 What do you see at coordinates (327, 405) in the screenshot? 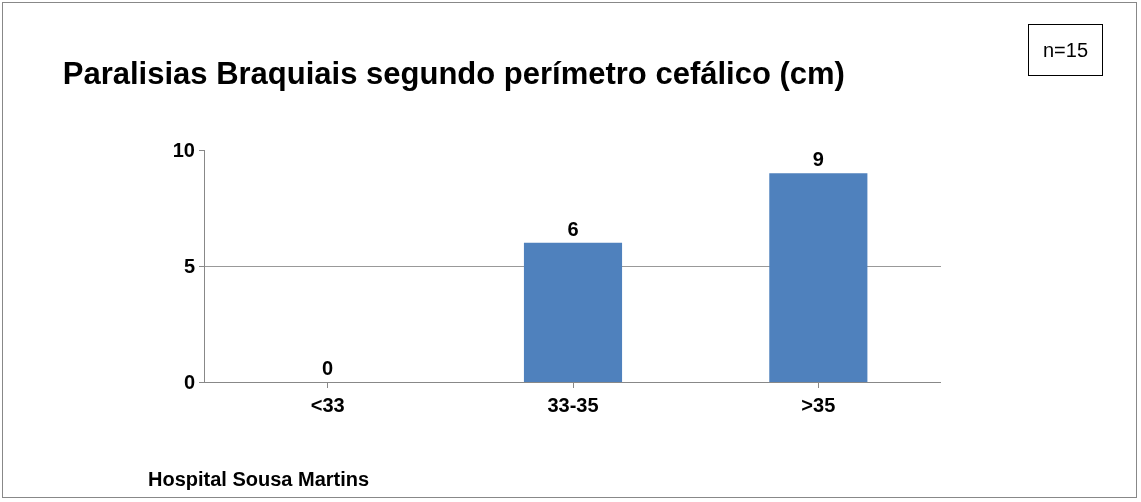
I see `x-tick-label: <33` at bounding box center [327, 405].